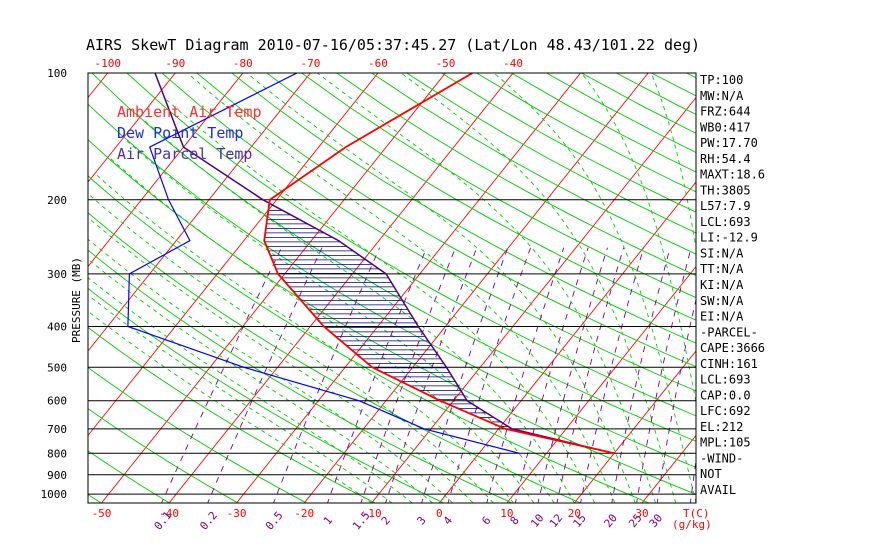 The height and width of the screenshot is (560, 870). Describe the element at coordinates (722, 301) in the screenshot. I see `index-panel-item: SW:N/A` at that location.